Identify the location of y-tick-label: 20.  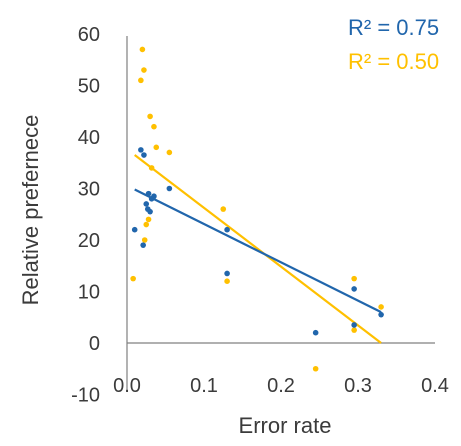
(89, 241).